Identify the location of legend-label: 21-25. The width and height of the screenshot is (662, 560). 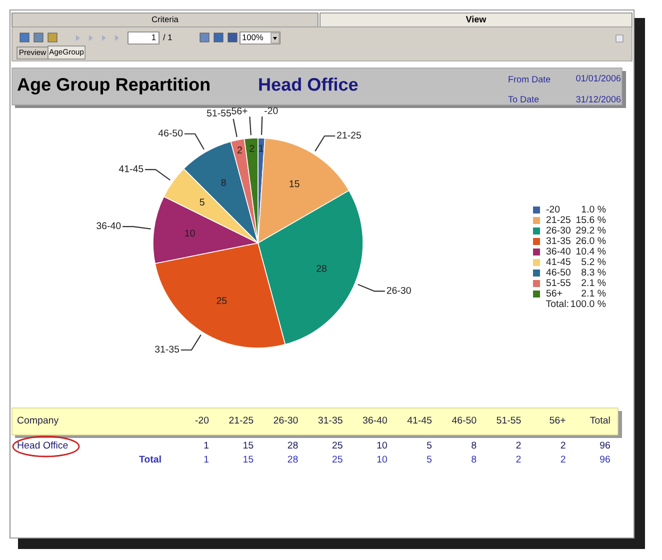
(558, 220).